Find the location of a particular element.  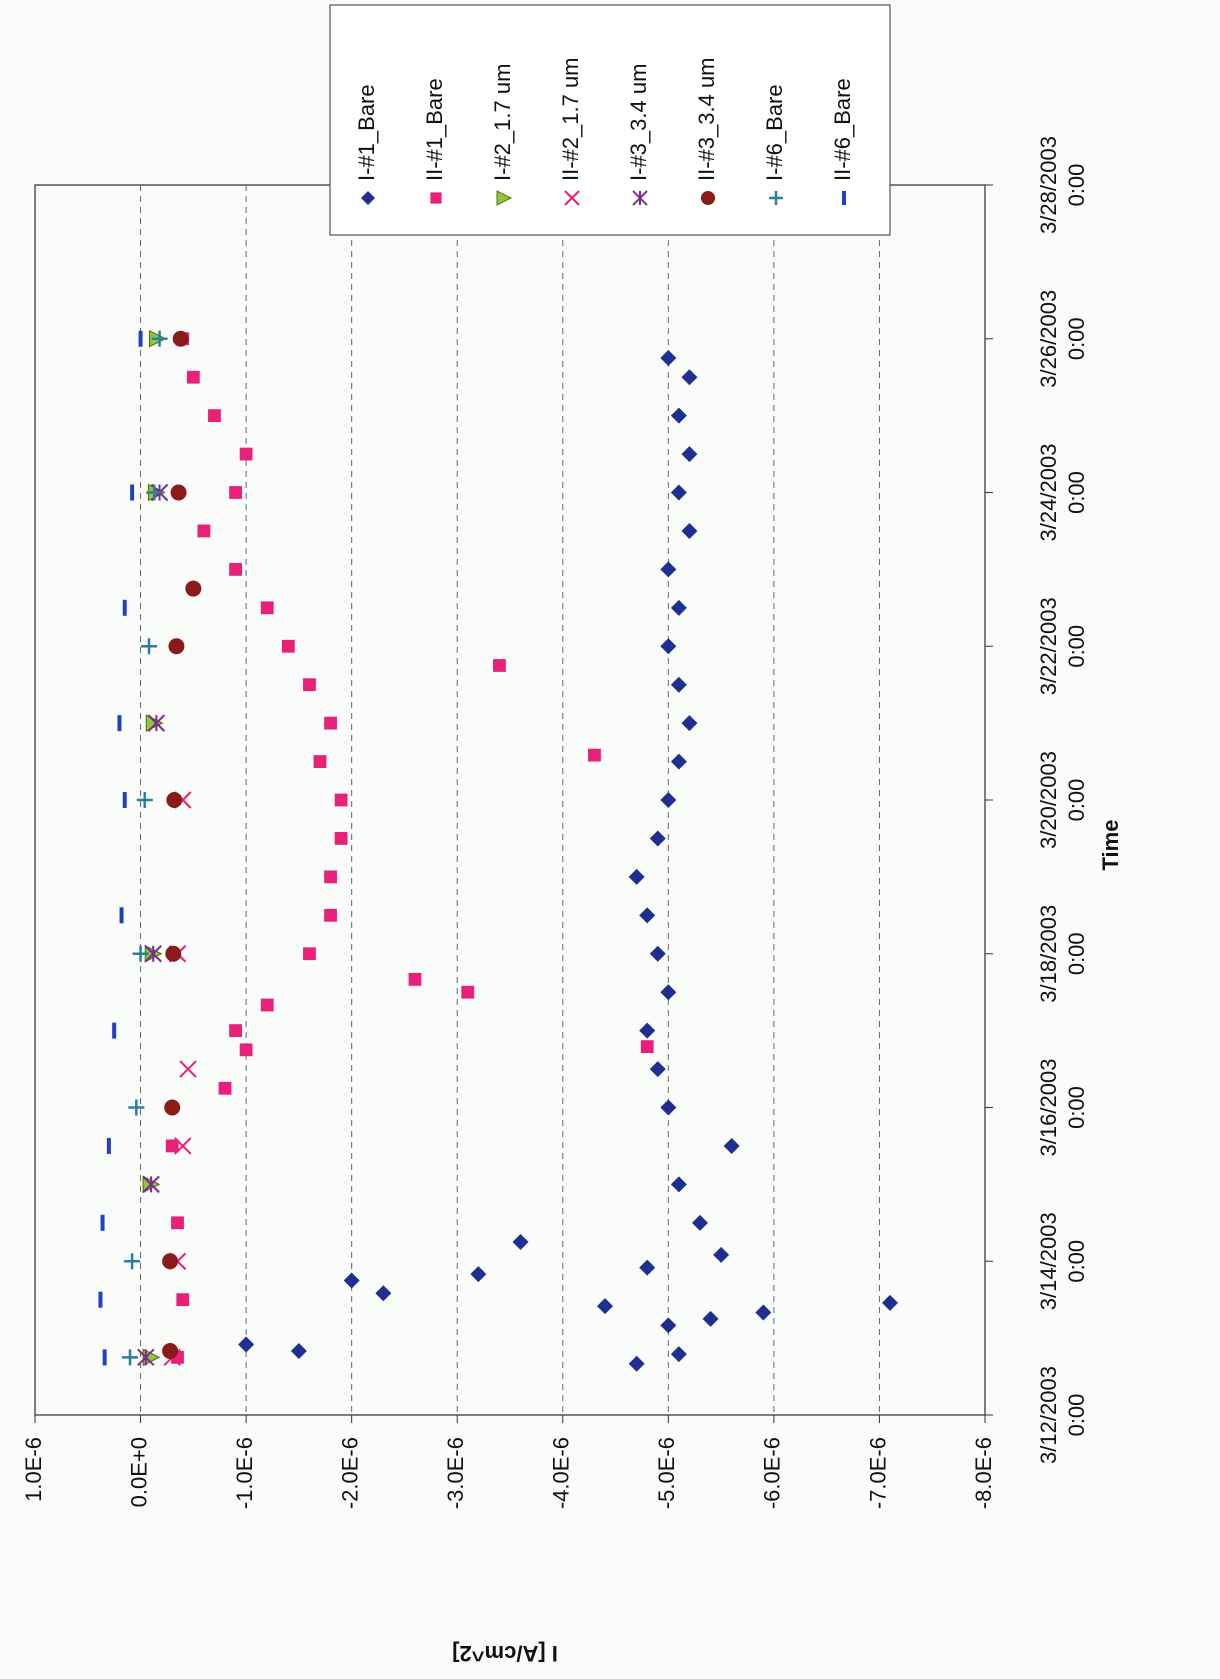

y-tick-label: -1.0E-6 is located at coordinates (244, 1473).